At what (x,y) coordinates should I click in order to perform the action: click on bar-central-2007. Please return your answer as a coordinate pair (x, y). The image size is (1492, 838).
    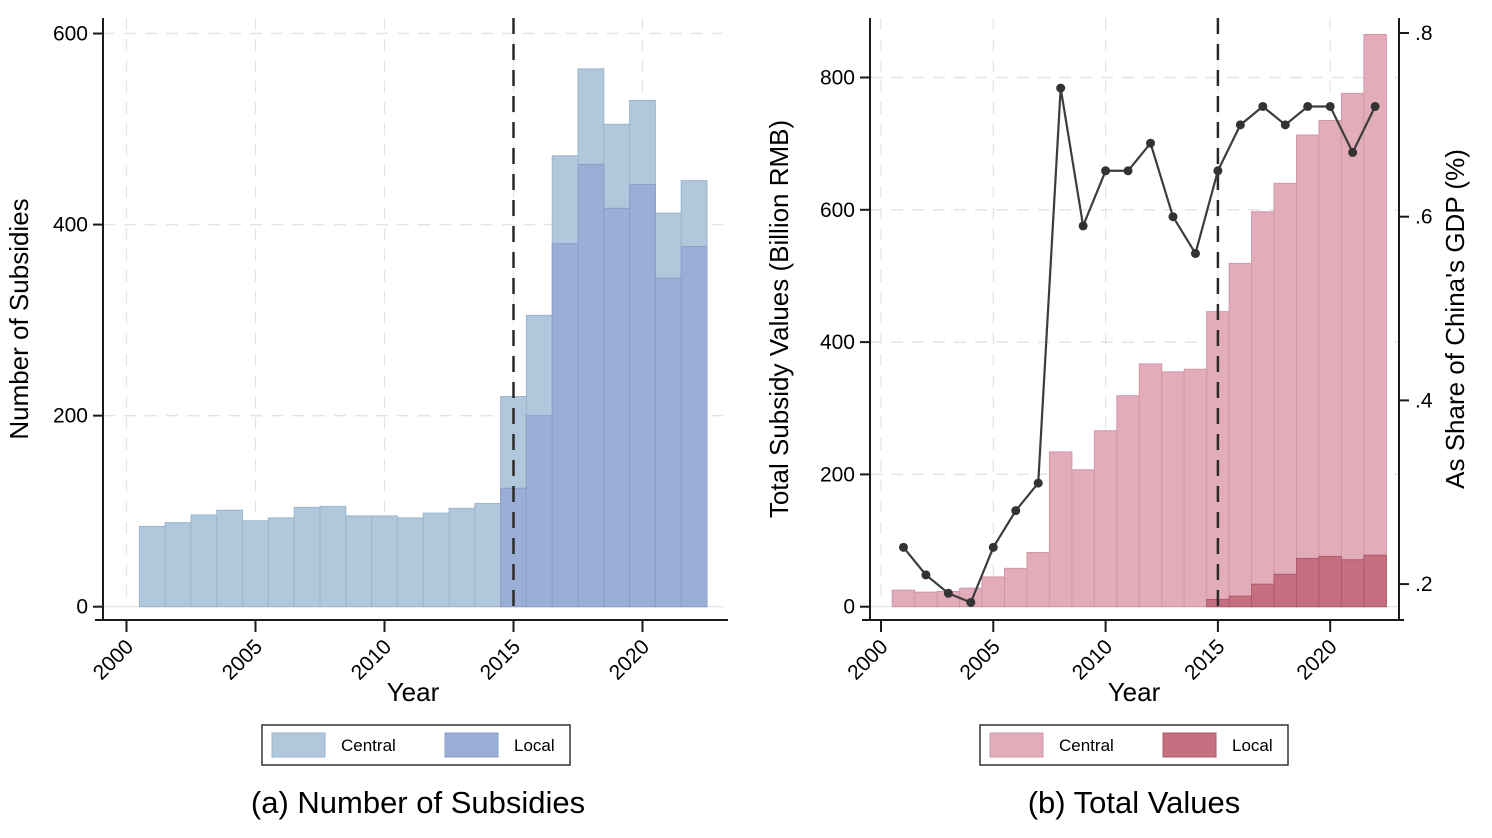
    Looking at the image, I should click on (1038, 579).